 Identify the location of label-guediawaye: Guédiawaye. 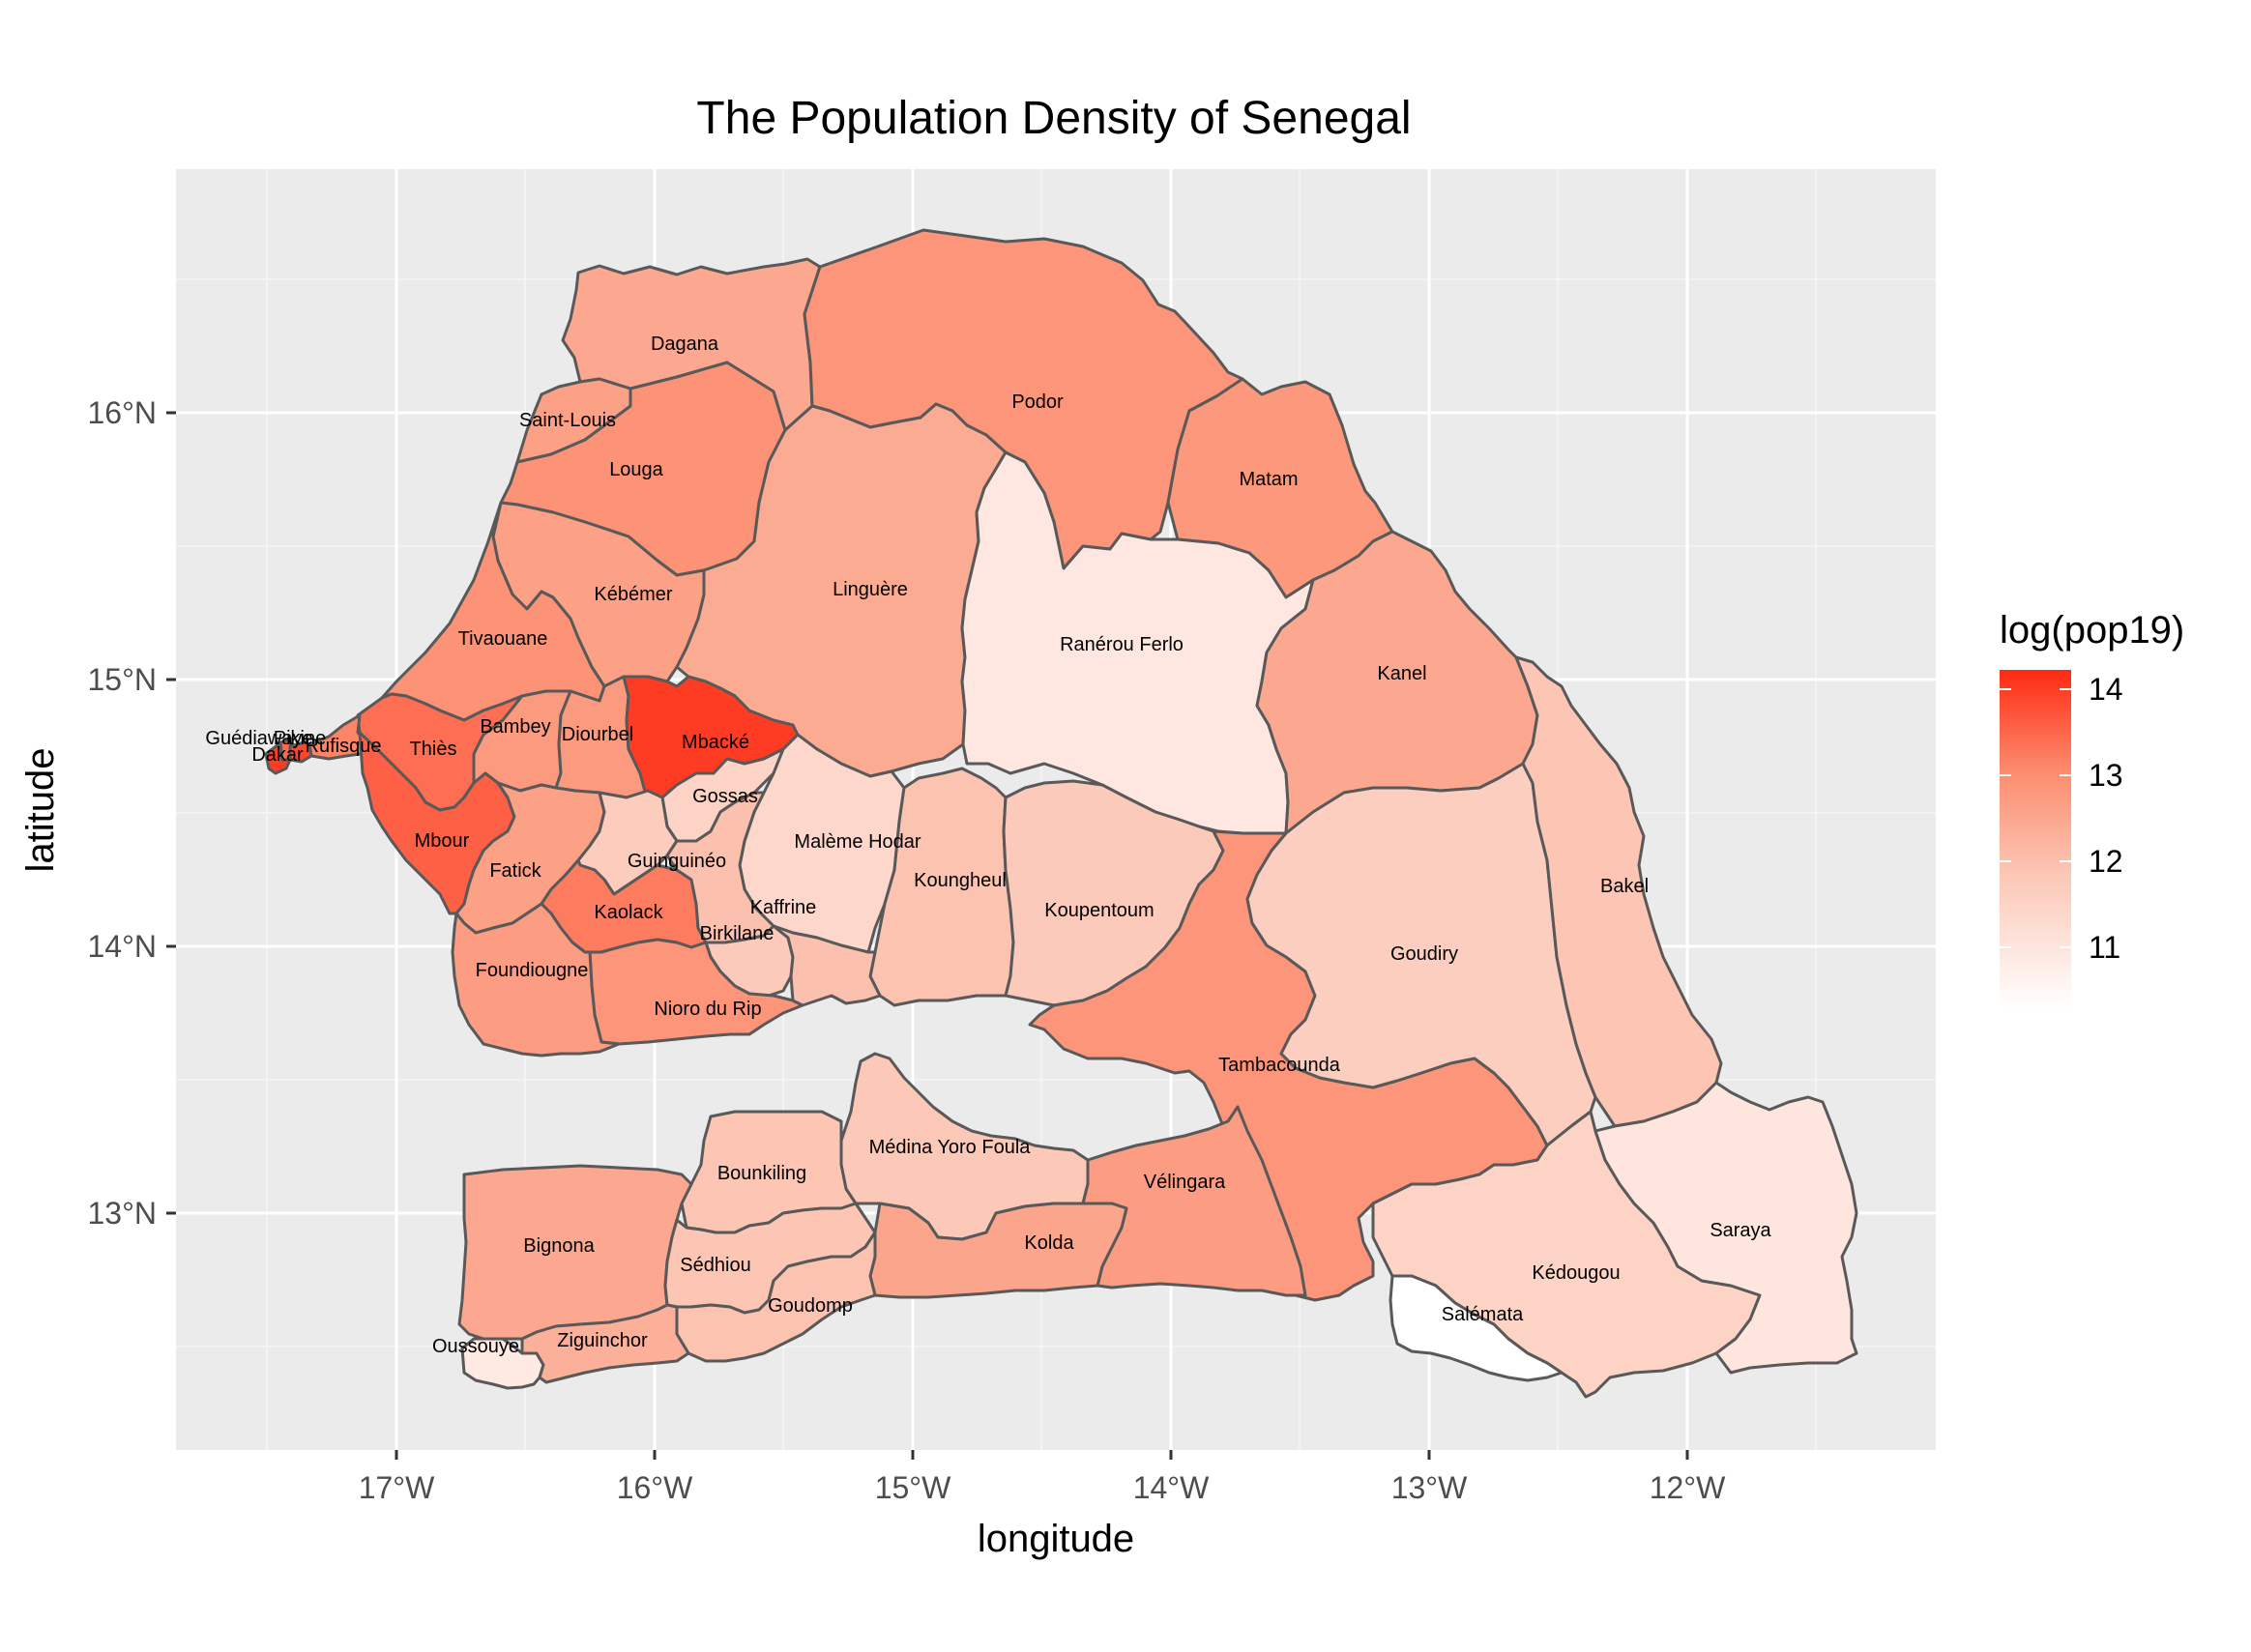
(259, 738).